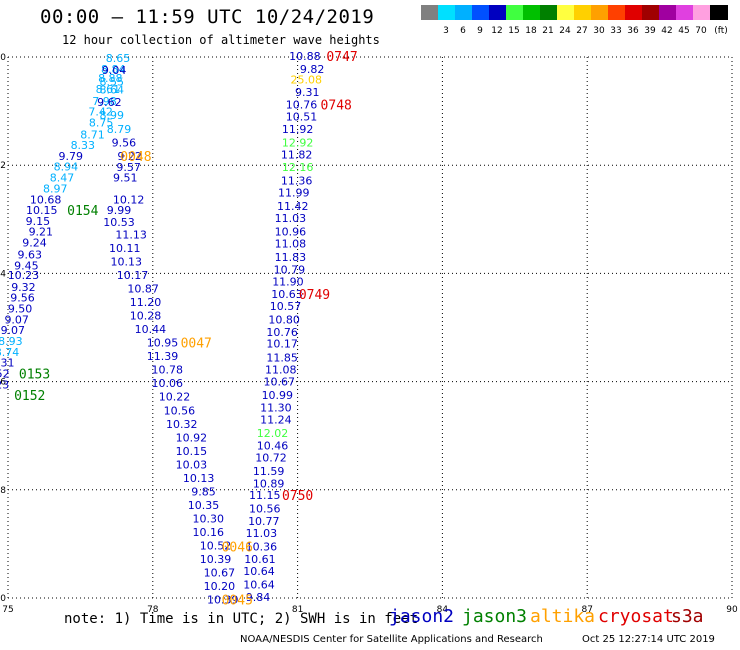 The image size is (740, 650). Describe the element at coordinates (82, 211) in the screenshot. I see `pass-time-label: 0154` at that location.